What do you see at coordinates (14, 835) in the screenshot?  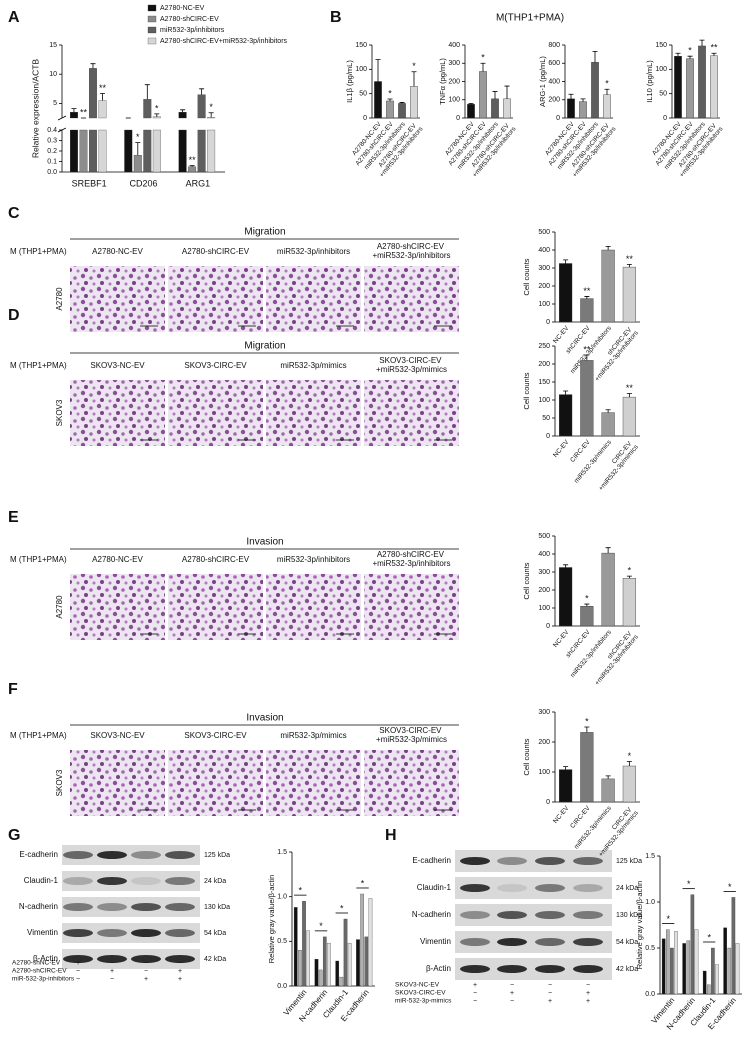 I see `panel-letter: G` at bounding box center [14, 835].